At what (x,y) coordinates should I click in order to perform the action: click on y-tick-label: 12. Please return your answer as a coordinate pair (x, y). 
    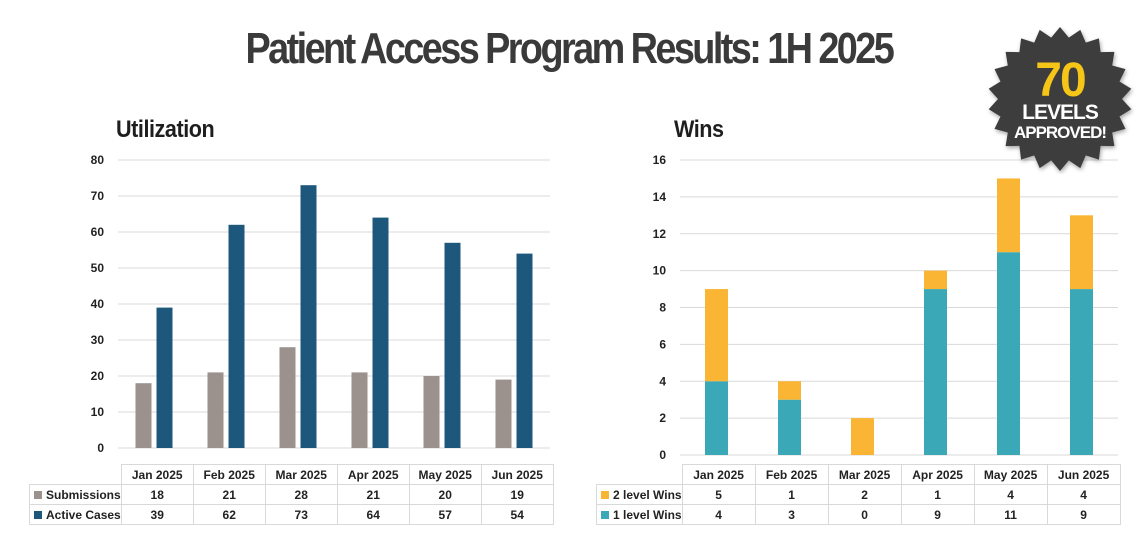
    Looking at the image, I should click on (660, 234).